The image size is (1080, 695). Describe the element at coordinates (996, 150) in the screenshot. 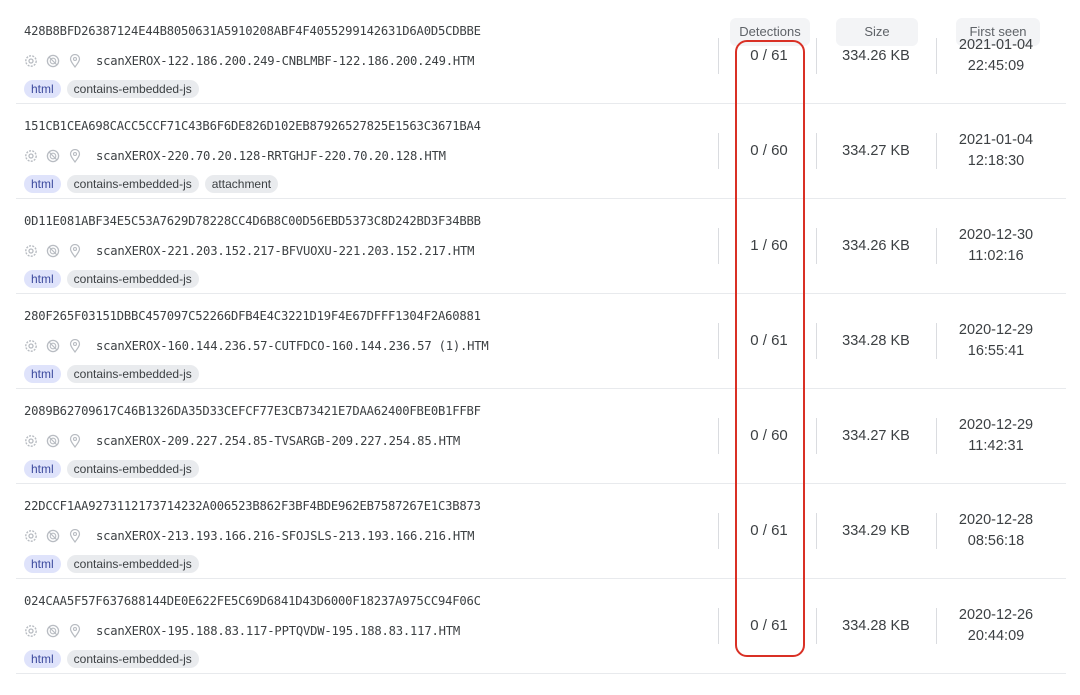

I see `first-seen-date: 2021-01-04 12:18:30` at that location.